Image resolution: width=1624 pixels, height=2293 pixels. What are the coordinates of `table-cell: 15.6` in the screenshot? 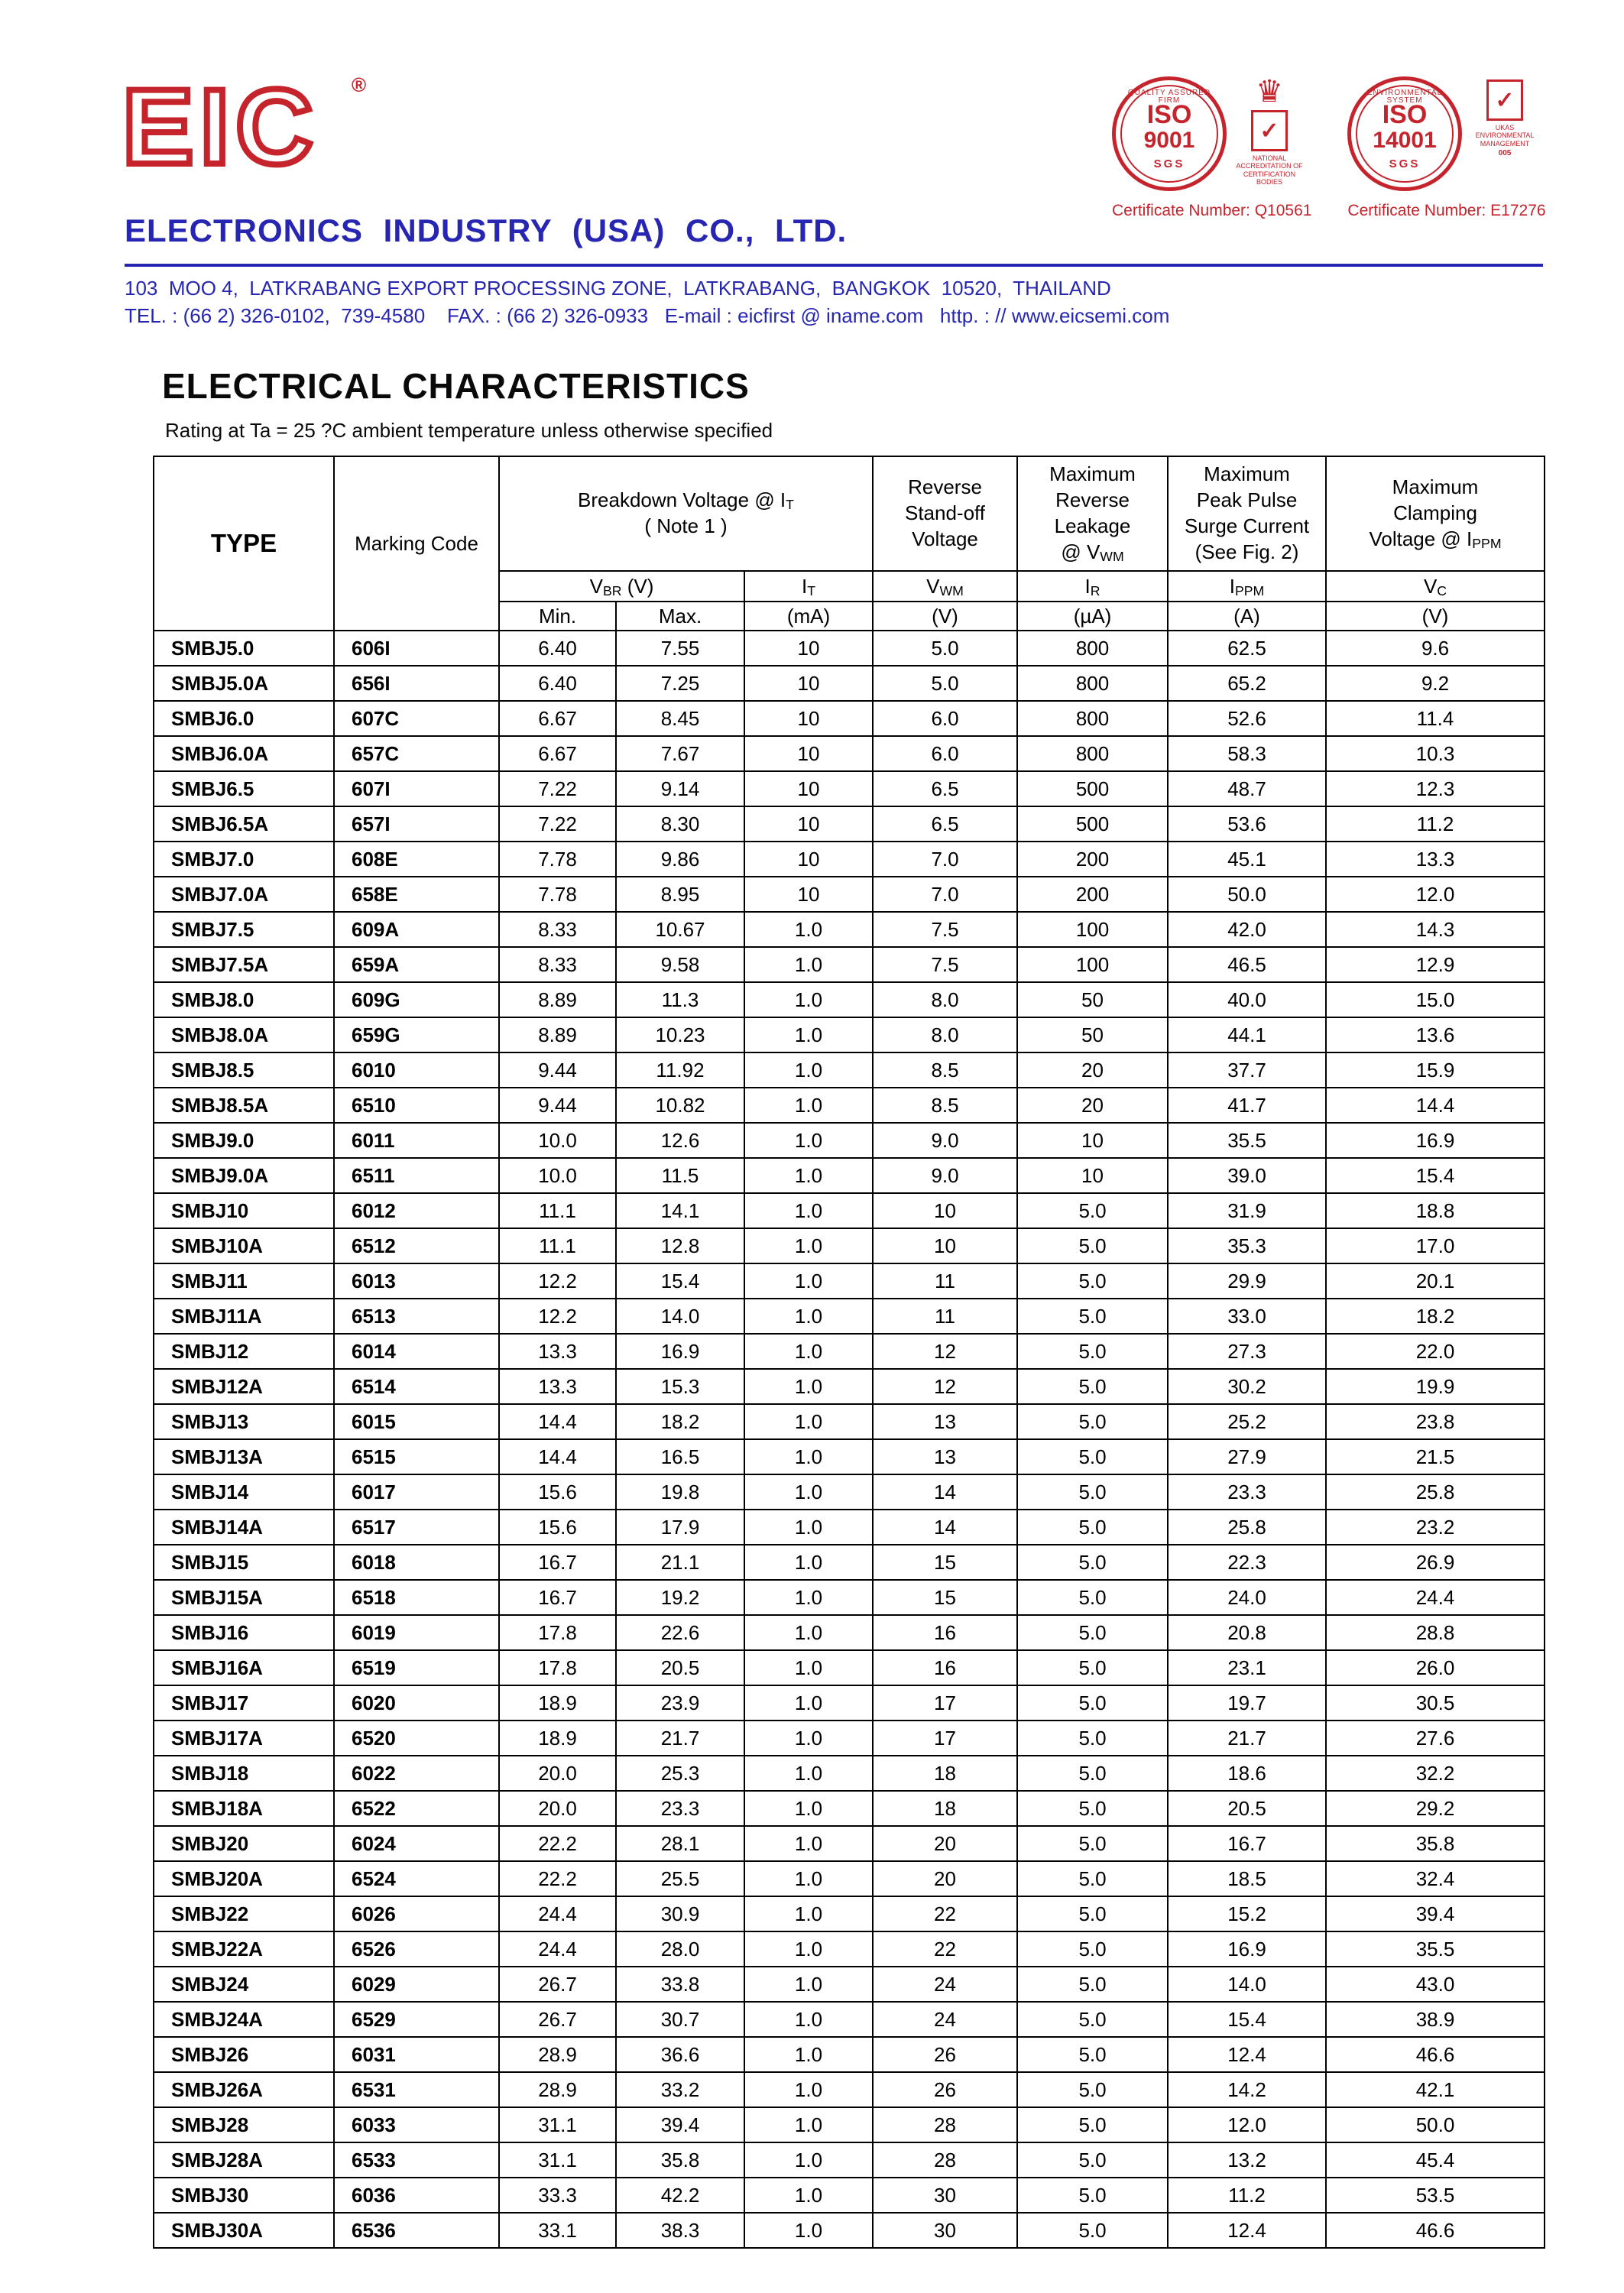 It's located at (557, 1492).